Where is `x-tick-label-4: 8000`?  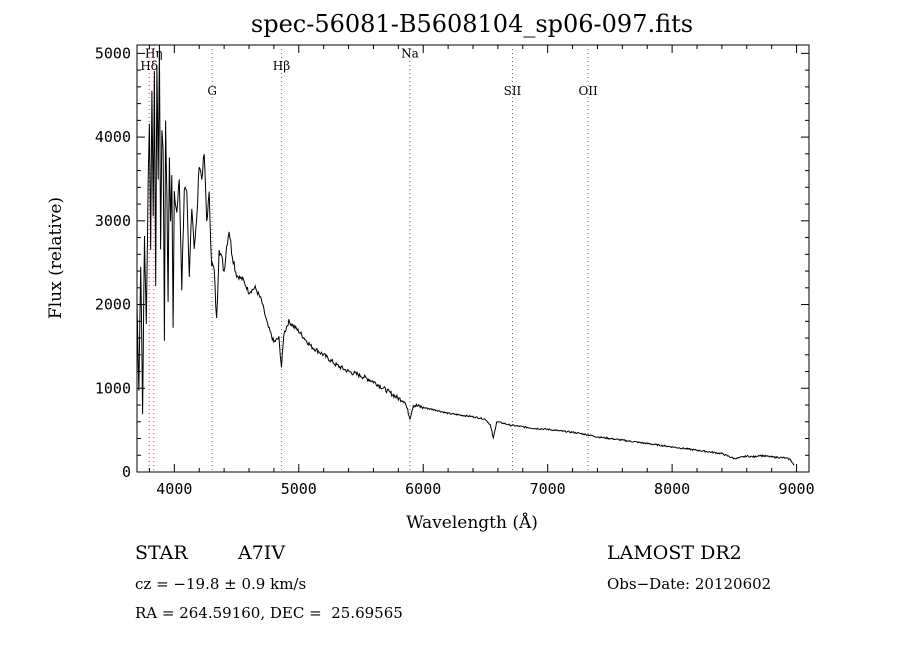 x-tick-label-4: 8000 is located at coordinates (672, 489).